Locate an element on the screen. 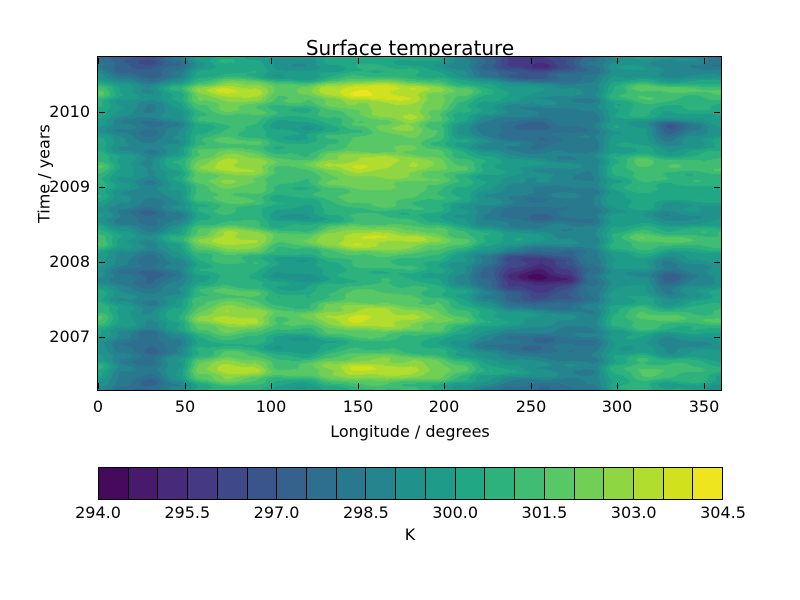 Image resolution: width=800 pixels, height=600 pixels. x-axis-label: Longitude / degrees is located at coordinates (410, 431).